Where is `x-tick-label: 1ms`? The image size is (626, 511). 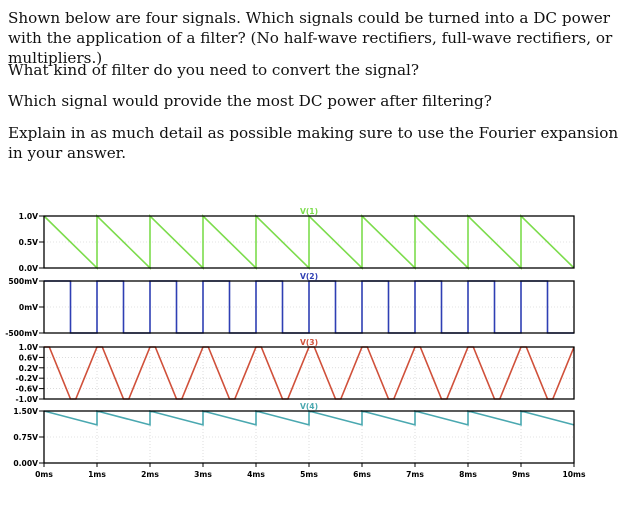 x-tick-label: 1ms is located at coordinates (97, 474).